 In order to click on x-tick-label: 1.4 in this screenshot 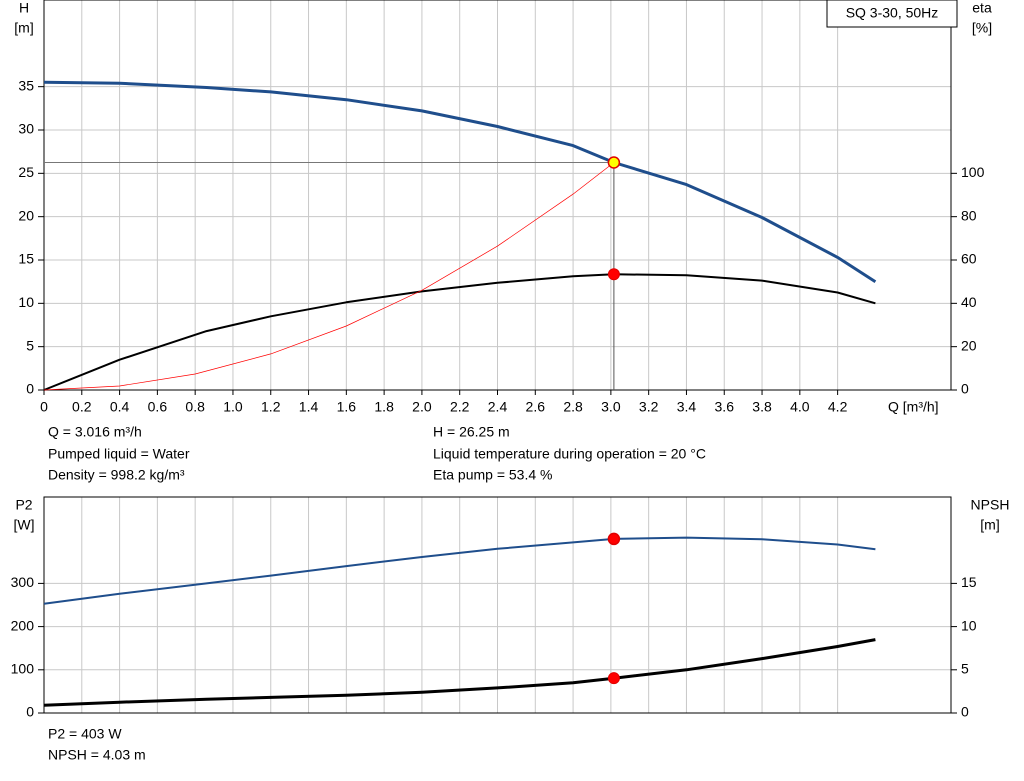, I will do `click(309, 407)`.